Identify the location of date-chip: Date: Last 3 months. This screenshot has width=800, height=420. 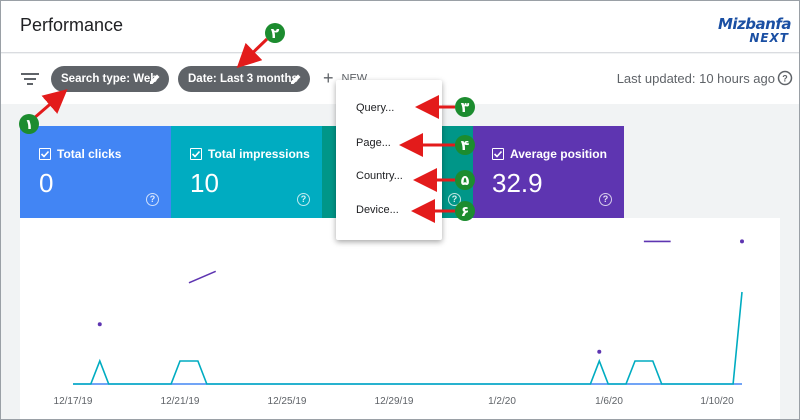
(244, 79).